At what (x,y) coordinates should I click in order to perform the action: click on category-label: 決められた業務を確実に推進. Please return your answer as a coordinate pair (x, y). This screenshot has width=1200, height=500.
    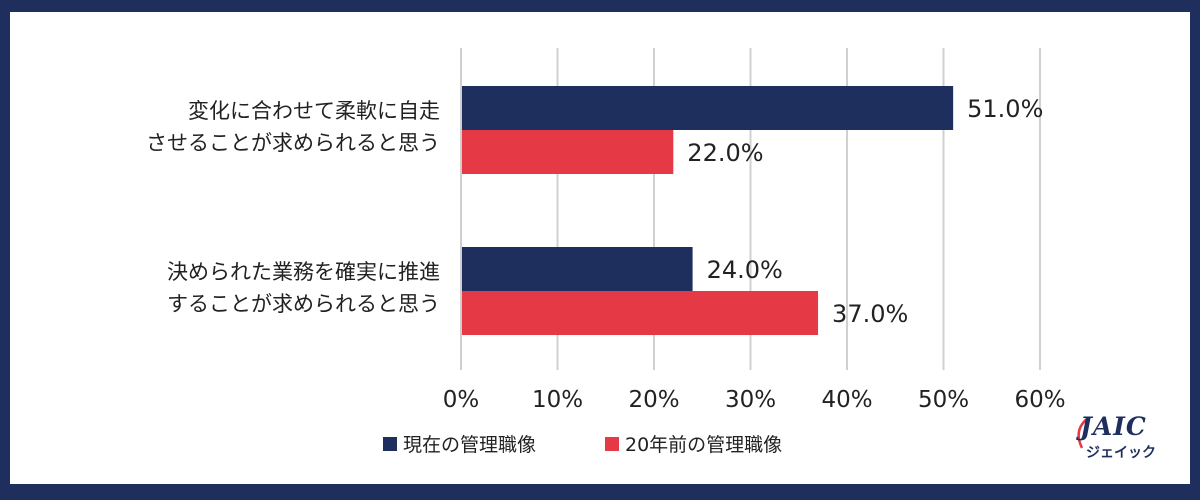
    Looking at the image, I should click on (303, 272).